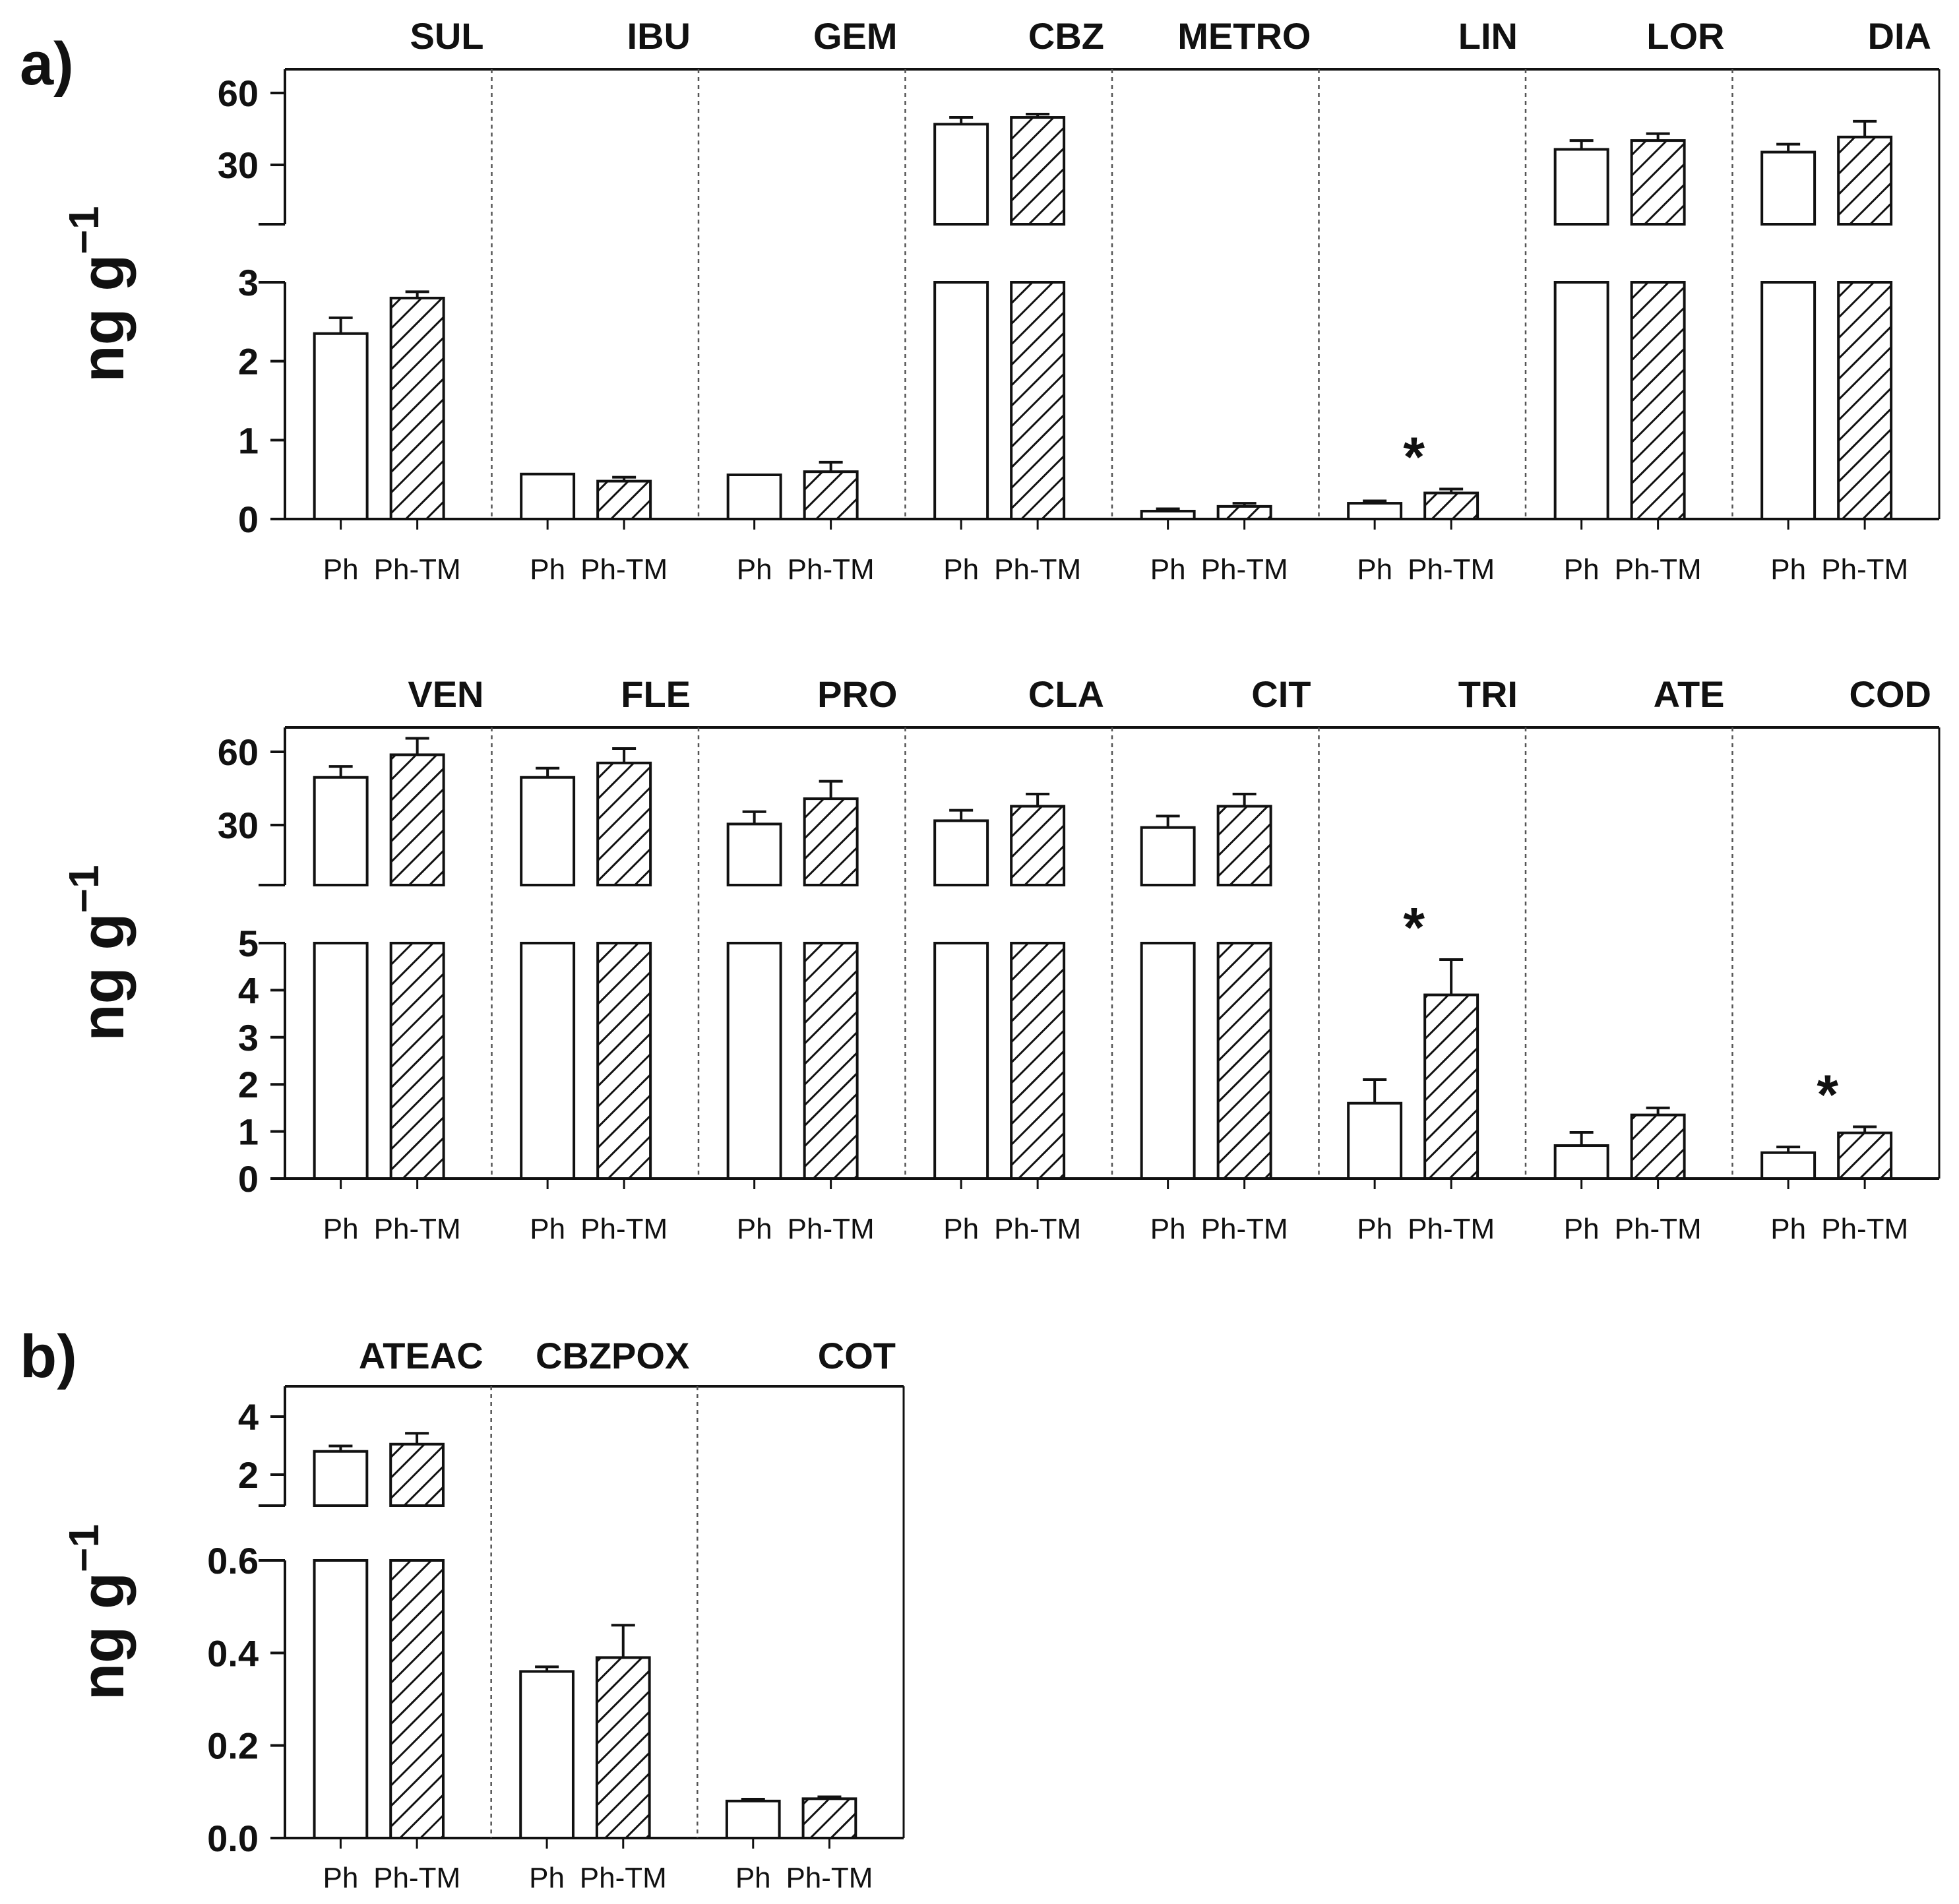 The width and height of the screenshot is (1959, 1904). I want to click on drug-label: CLA, so click(1066, 694).